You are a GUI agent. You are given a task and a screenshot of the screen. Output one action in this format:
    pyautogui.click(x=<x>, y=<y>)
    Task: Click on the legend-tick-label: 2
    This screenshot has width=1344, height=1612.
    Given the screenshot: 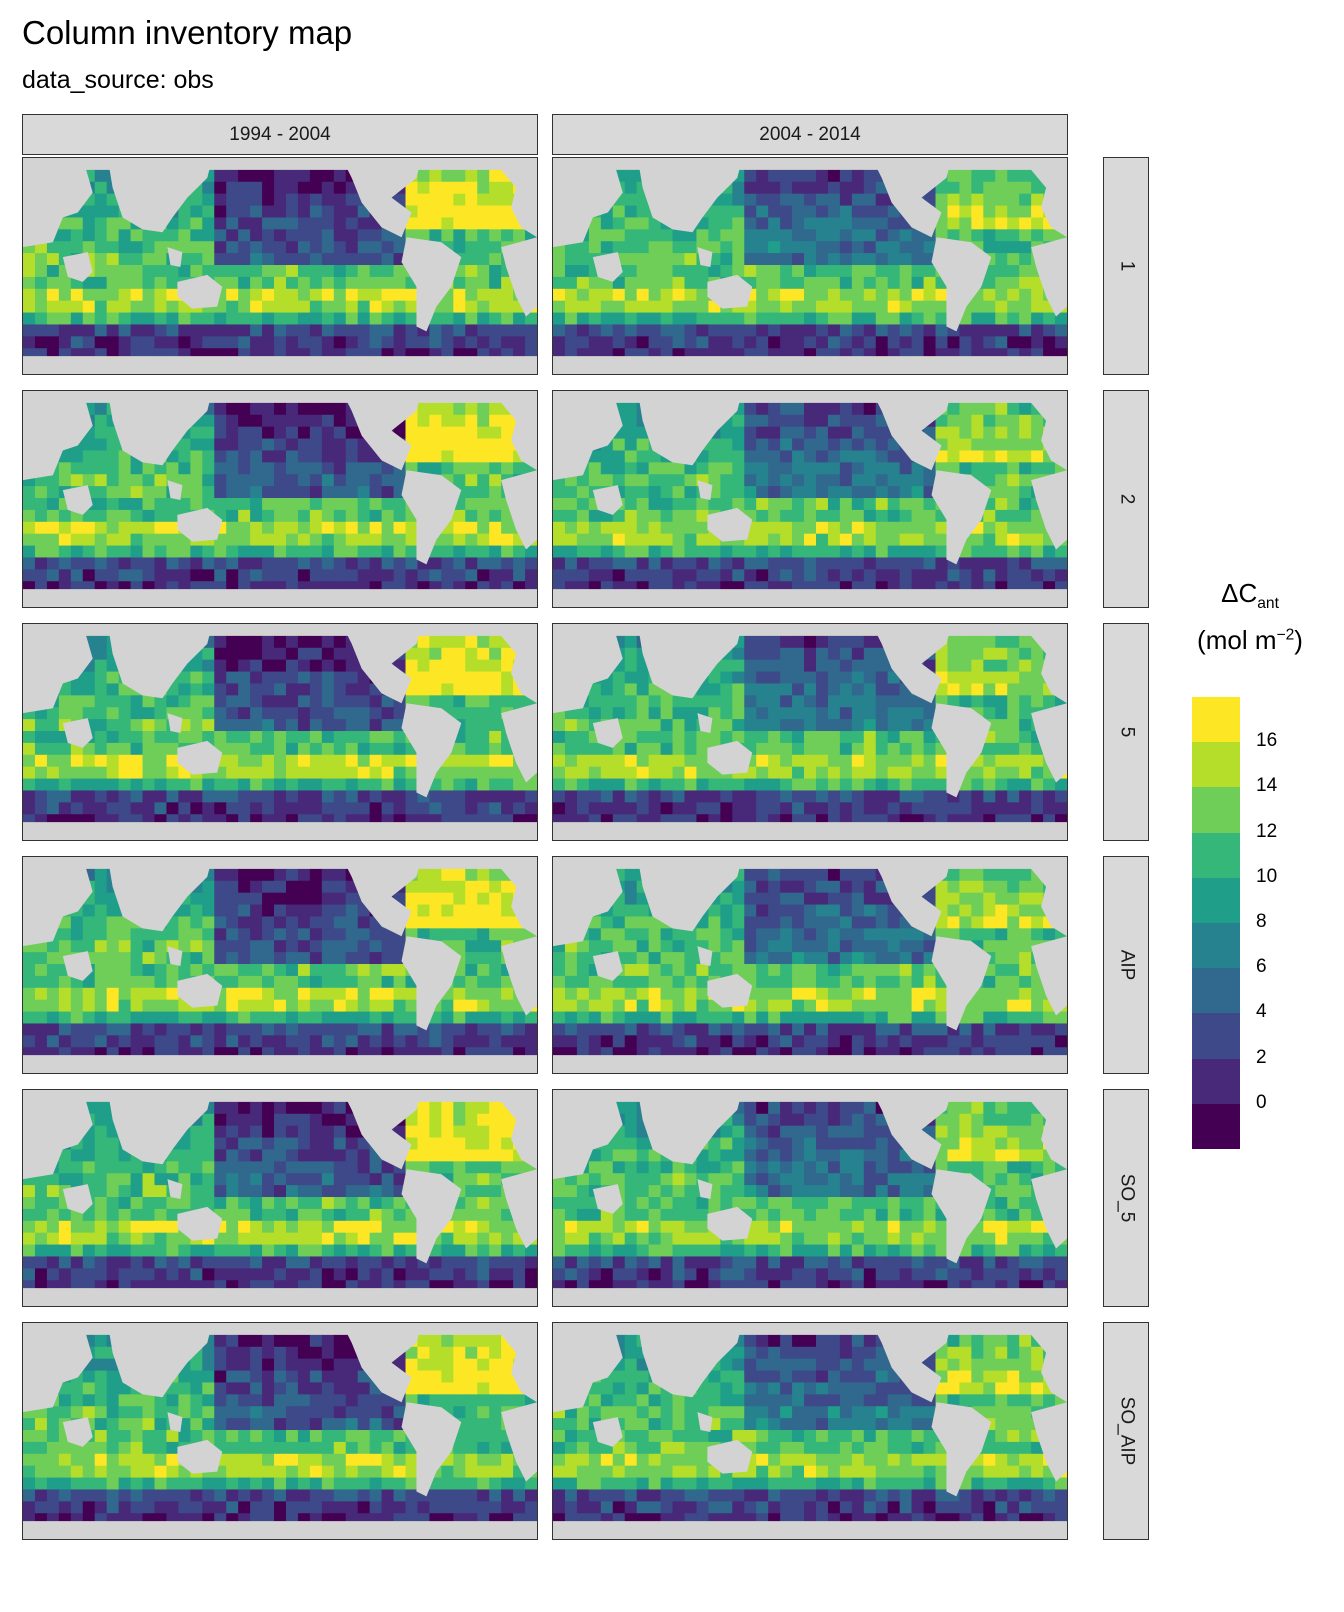 What is the action you would take?
    pyautogui.click(x=1261, y=1057)
    